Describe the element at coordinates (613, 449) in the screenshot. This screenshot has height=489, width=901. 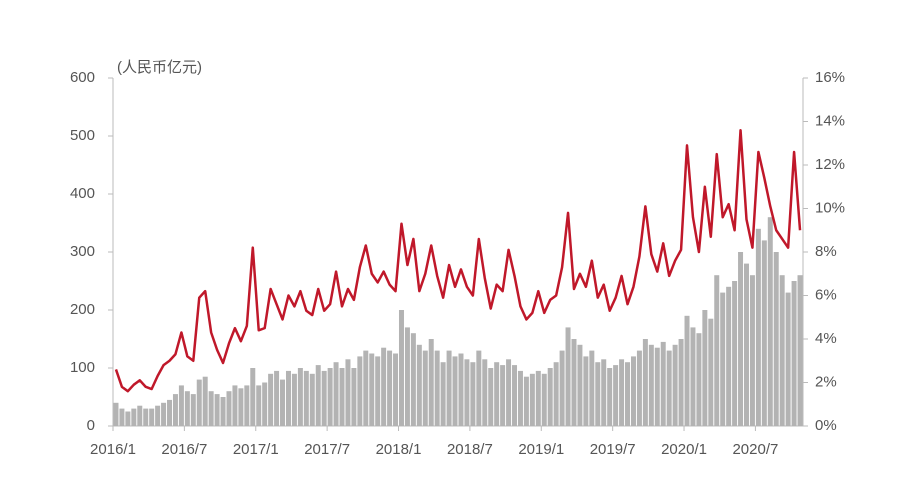
I see `x-tick-label: 2019/7` at that location.